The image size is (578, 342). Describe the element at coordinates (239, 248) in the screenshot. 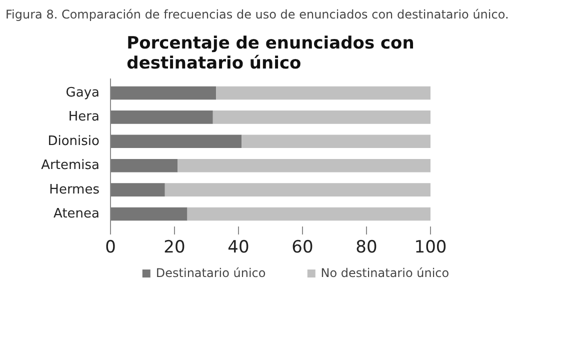

I see `x-tick-label: 40` at that location.